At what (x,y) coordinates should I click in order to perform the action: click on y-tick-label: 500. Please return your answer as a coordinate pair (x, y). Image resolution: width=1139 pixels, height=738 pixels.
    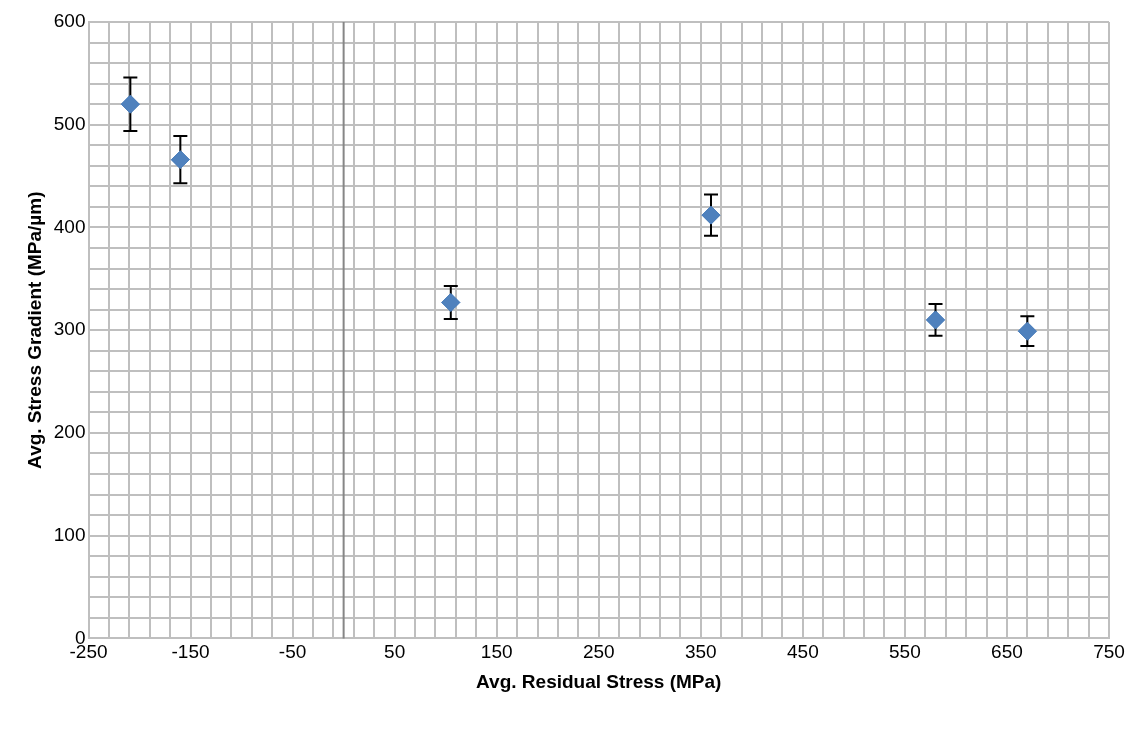
    Looking at the image, I should click on (69, 123).